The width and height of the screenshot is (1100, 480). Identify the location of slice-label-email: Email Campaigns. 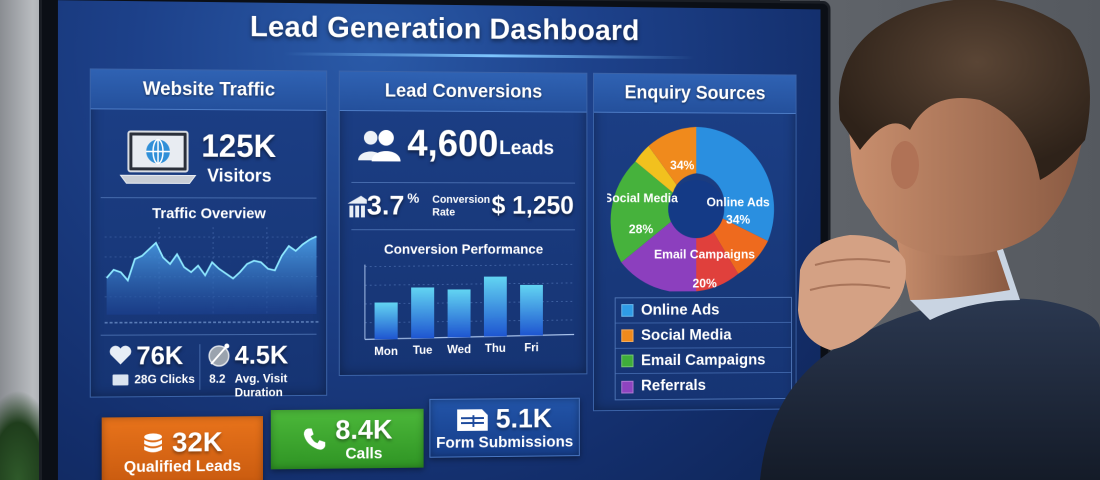
(704, 254).